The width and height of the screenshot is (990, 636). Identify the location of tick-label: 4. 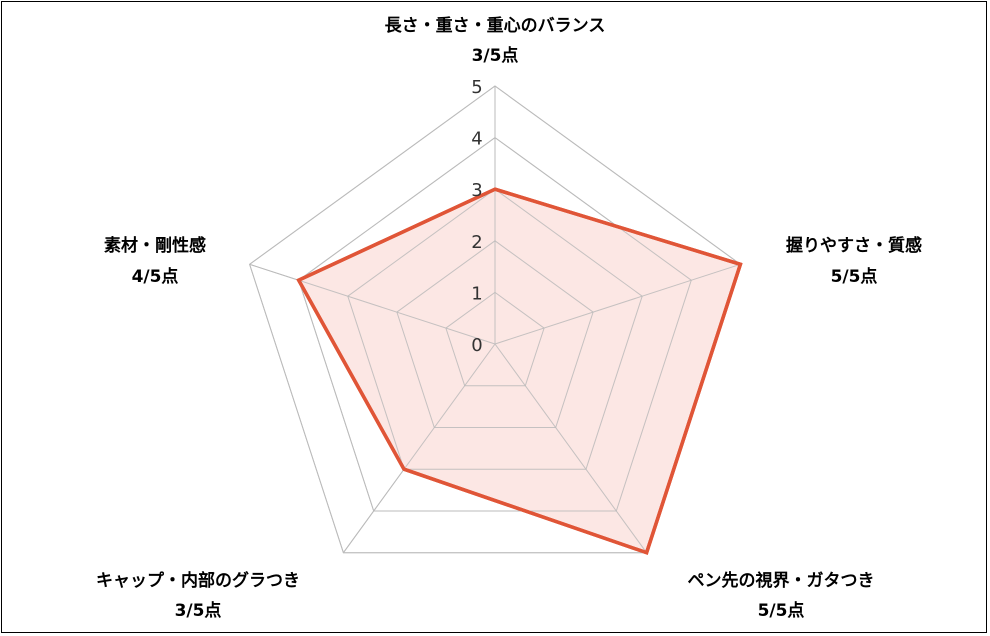
(476, 139).